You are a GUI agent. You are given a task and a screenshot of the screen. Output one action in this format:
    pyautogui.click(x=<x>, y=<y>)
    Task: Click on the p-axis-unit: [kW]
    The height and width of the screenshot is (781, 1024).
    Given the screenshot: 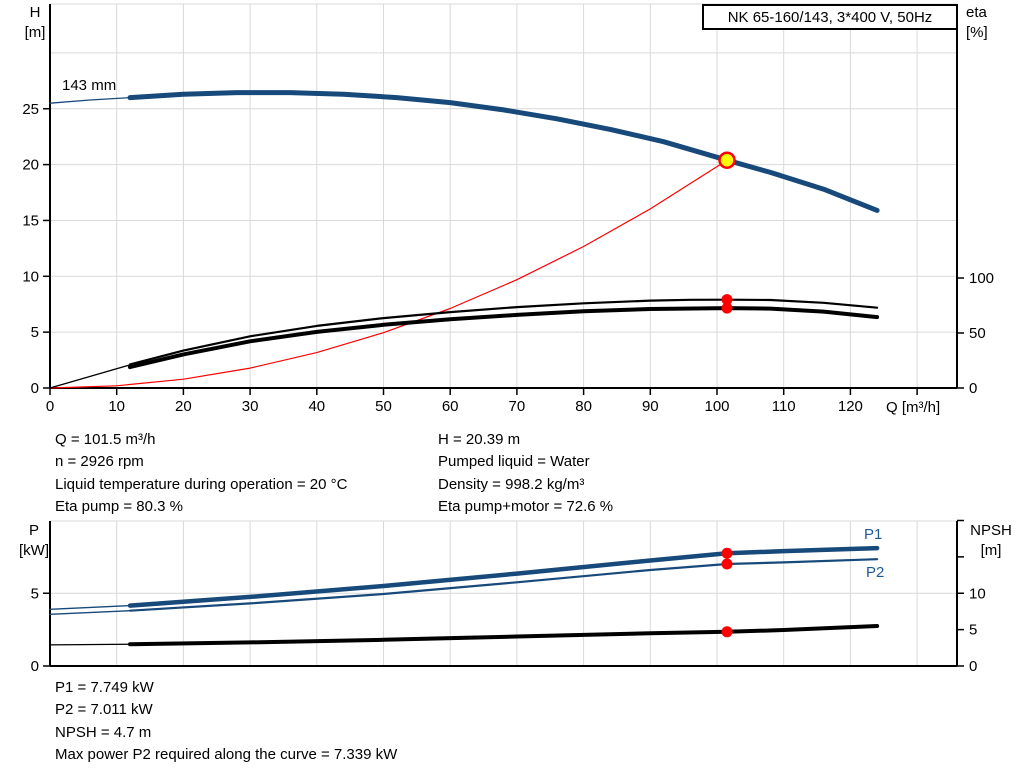 What is the action you would take?
    pyautogui.click(x=34, y=550)
    